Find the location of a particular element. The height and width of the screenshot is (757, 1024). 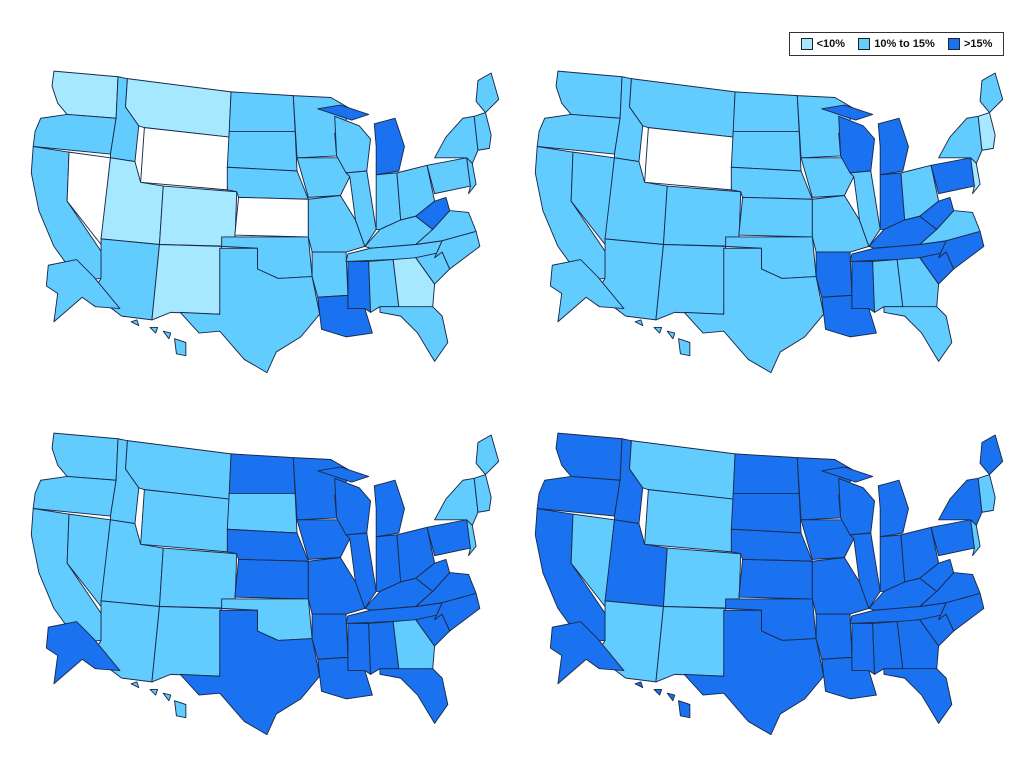

legend-item-mid: 10% to 15% is located at coordinates (896, 44).